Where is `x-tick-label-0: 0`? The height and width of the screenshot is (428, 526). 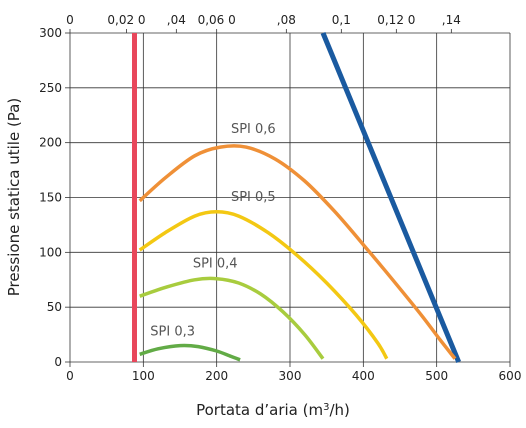 x-tick-label-0: 0 is located at coordinates (70, 376).